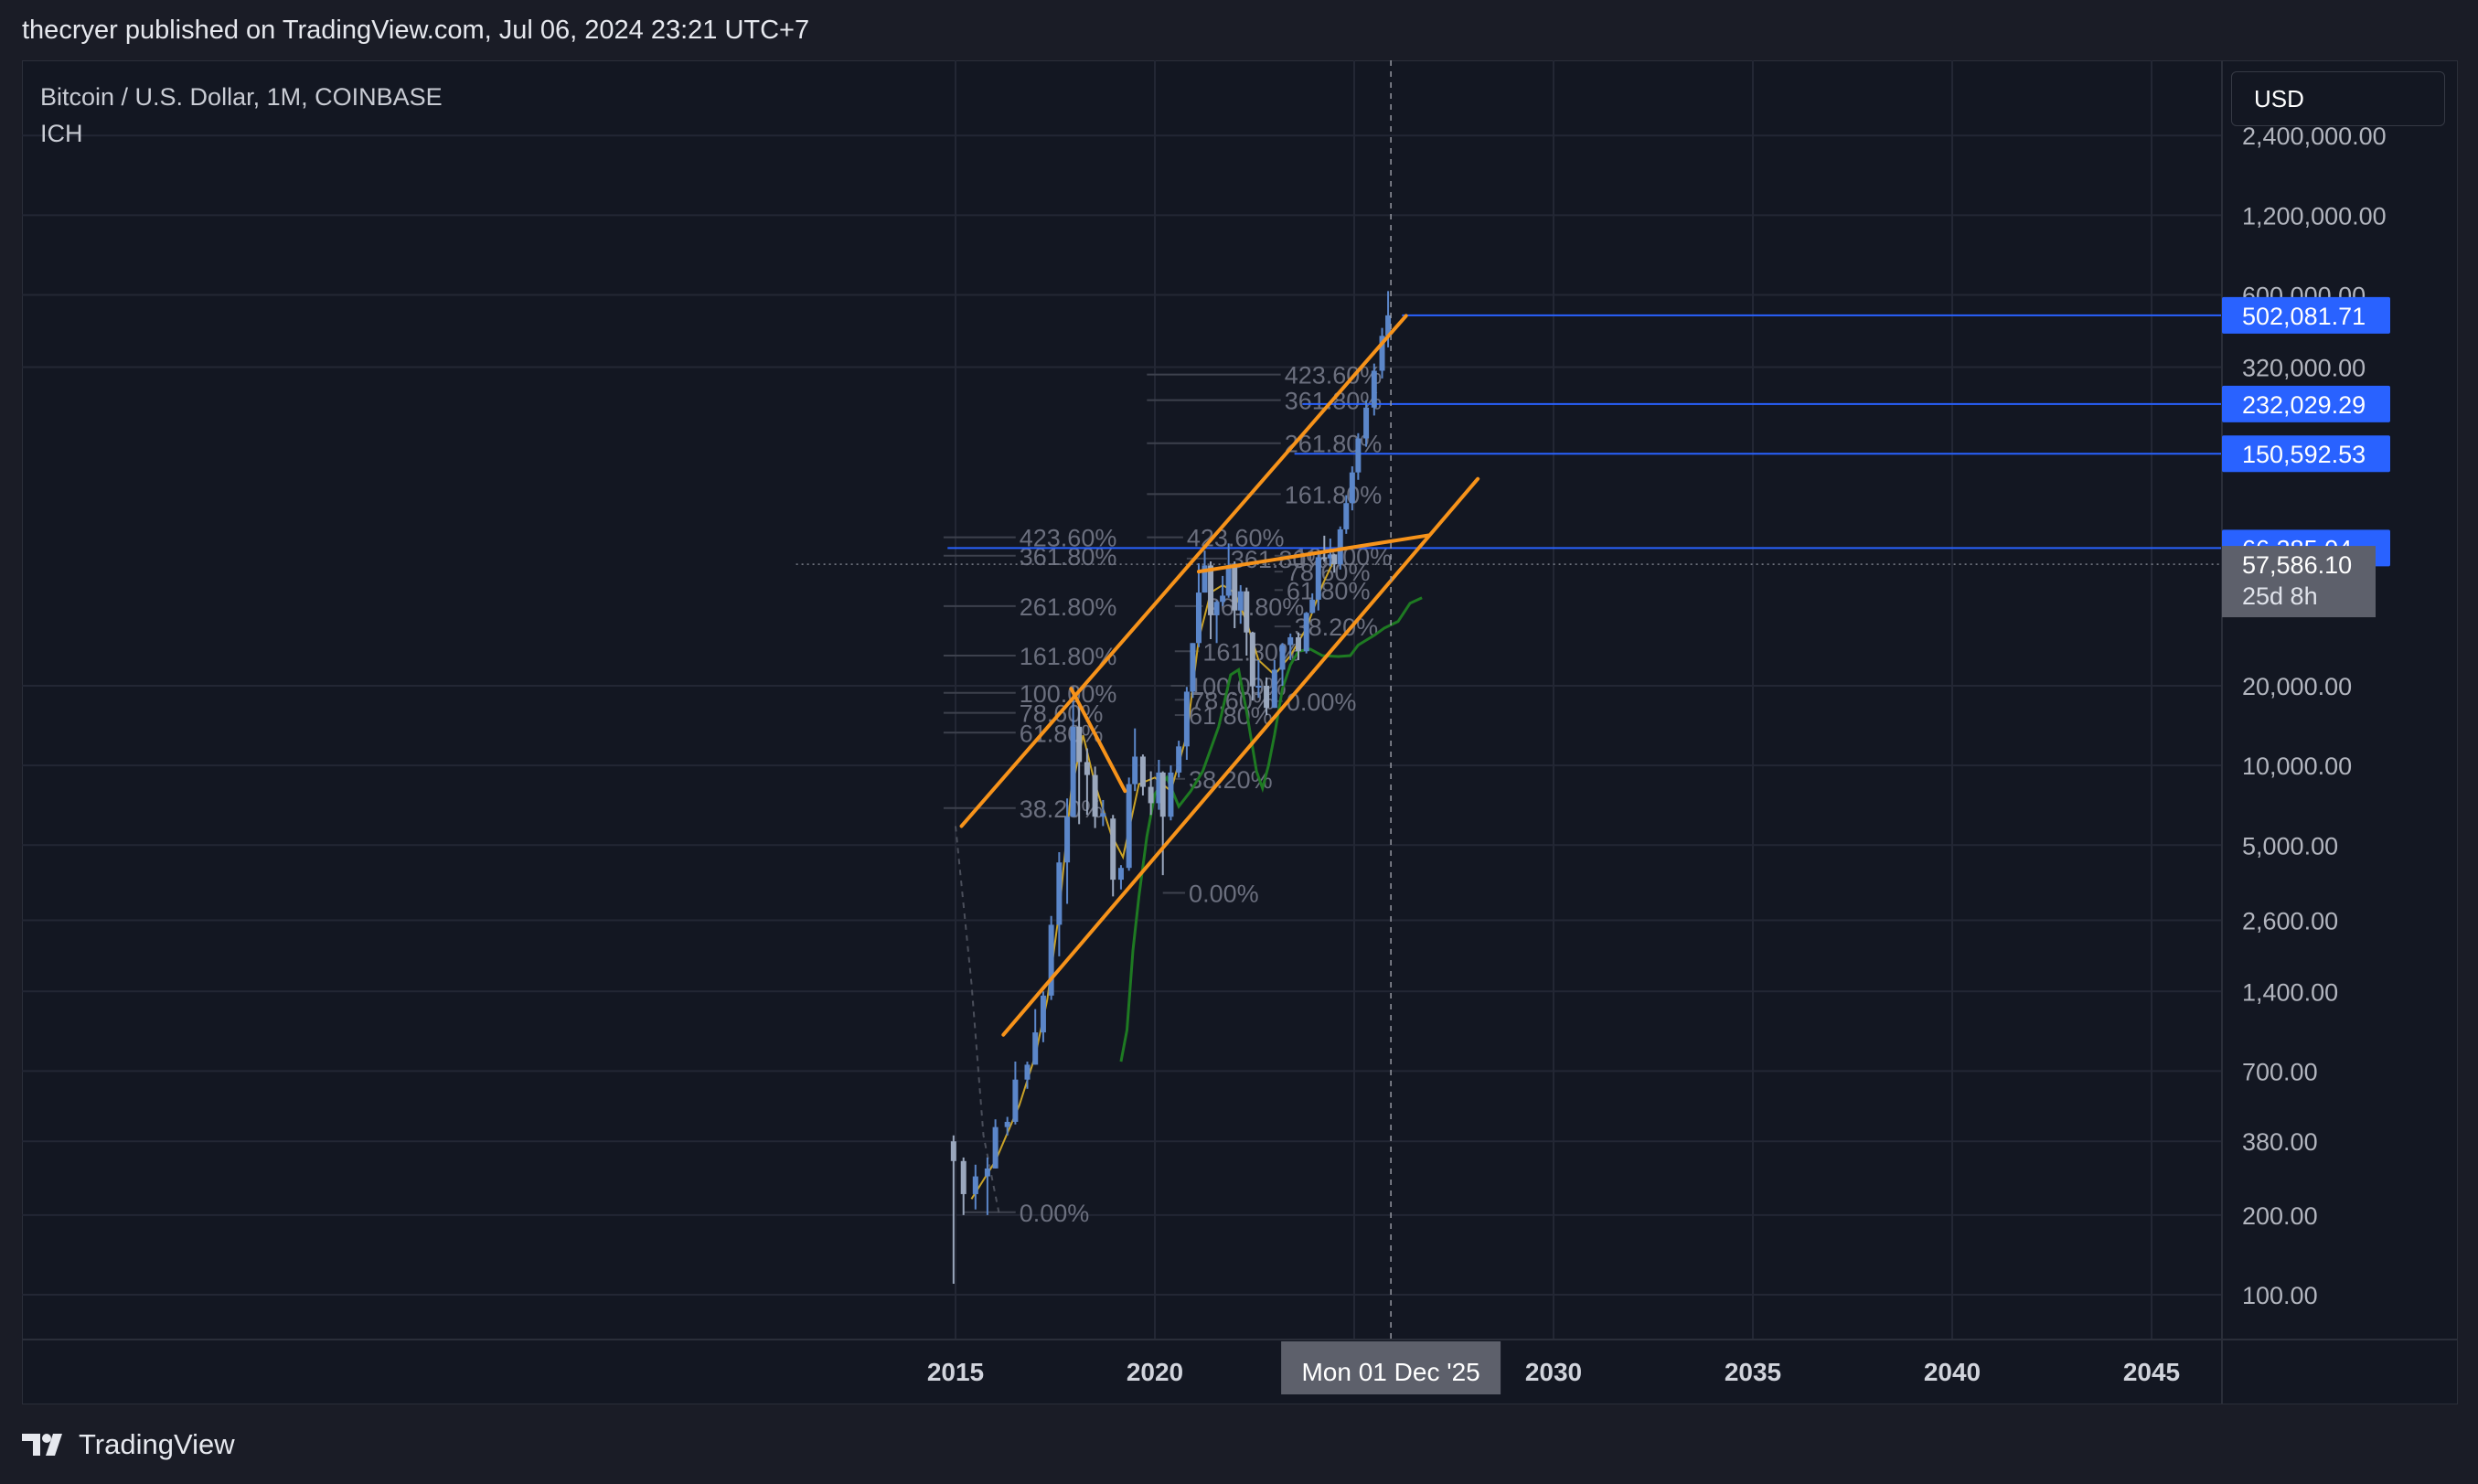  I want to click on crosshair-date-label: Mon 01 Dec '25, so click(1390, 1372).